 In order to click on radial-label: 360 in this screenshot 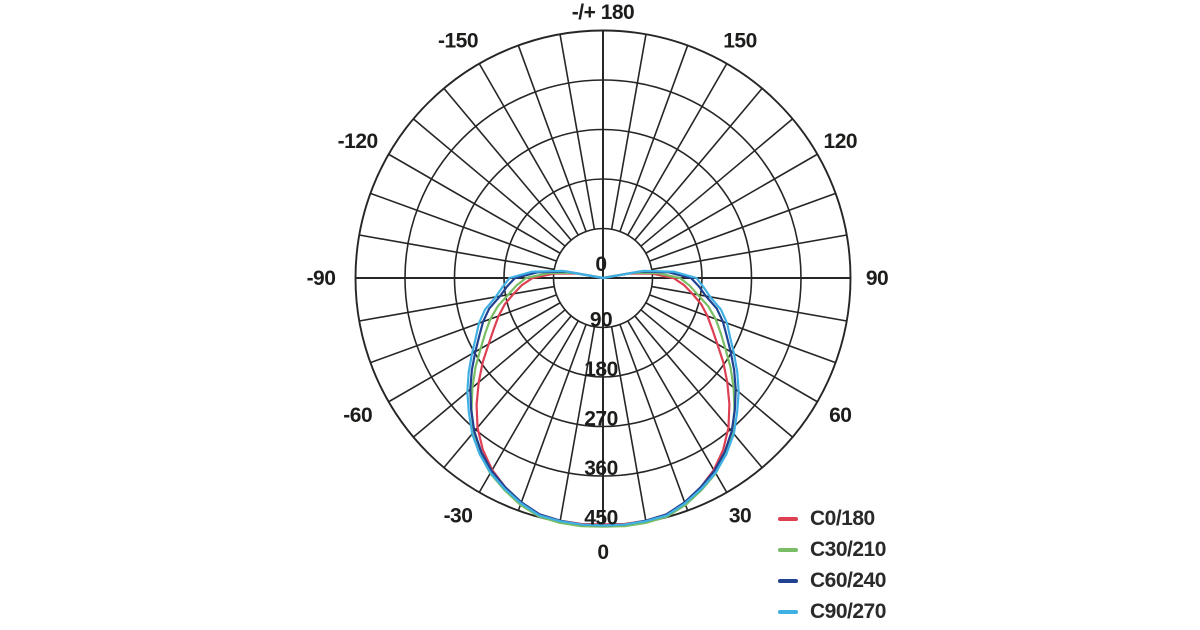, I will do `click(601, 468)`.